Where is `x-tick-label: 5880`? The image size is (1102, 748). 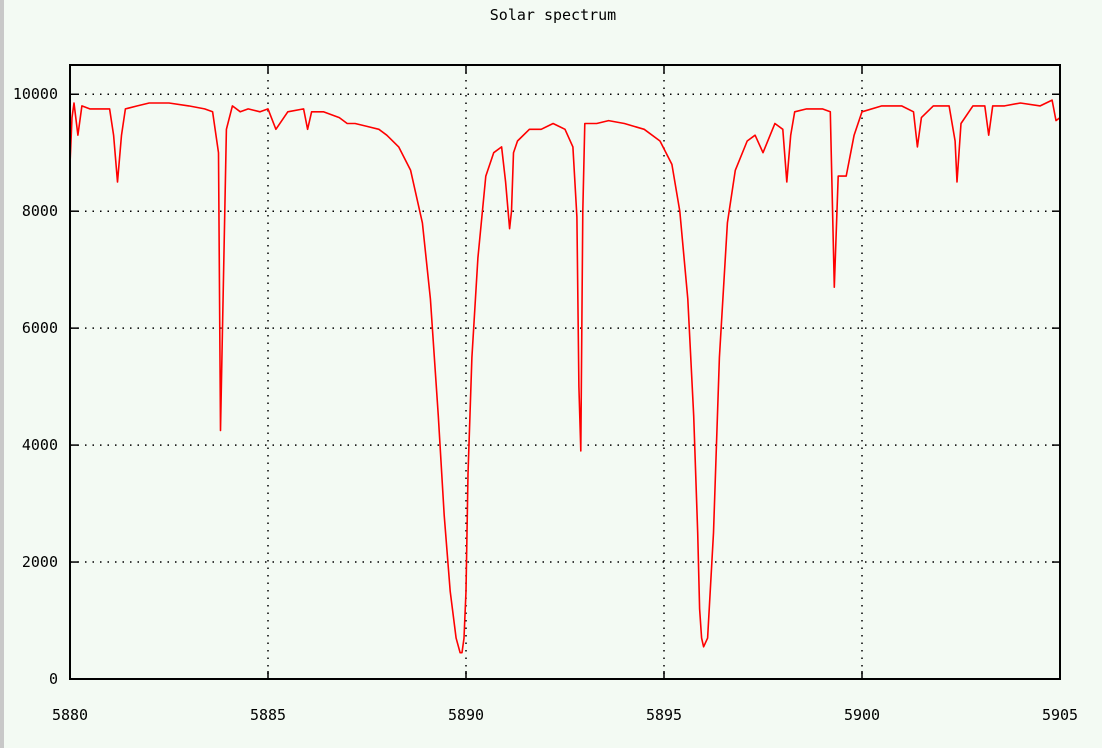
x-tick-label: 5880 is located at coordinates (70, 715).